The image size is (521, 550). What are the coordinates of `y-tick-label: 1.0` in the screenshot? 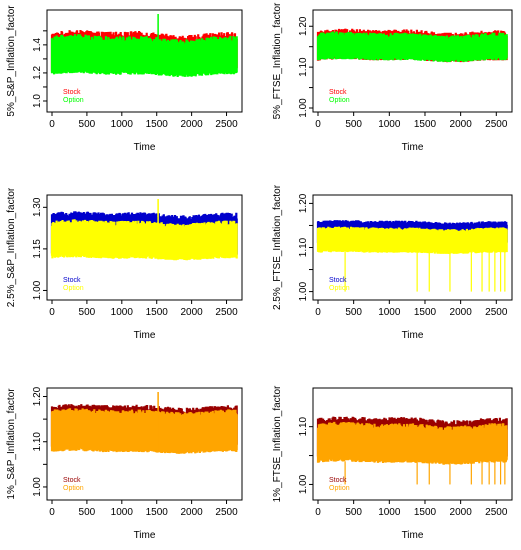 It's located at (37, 101).